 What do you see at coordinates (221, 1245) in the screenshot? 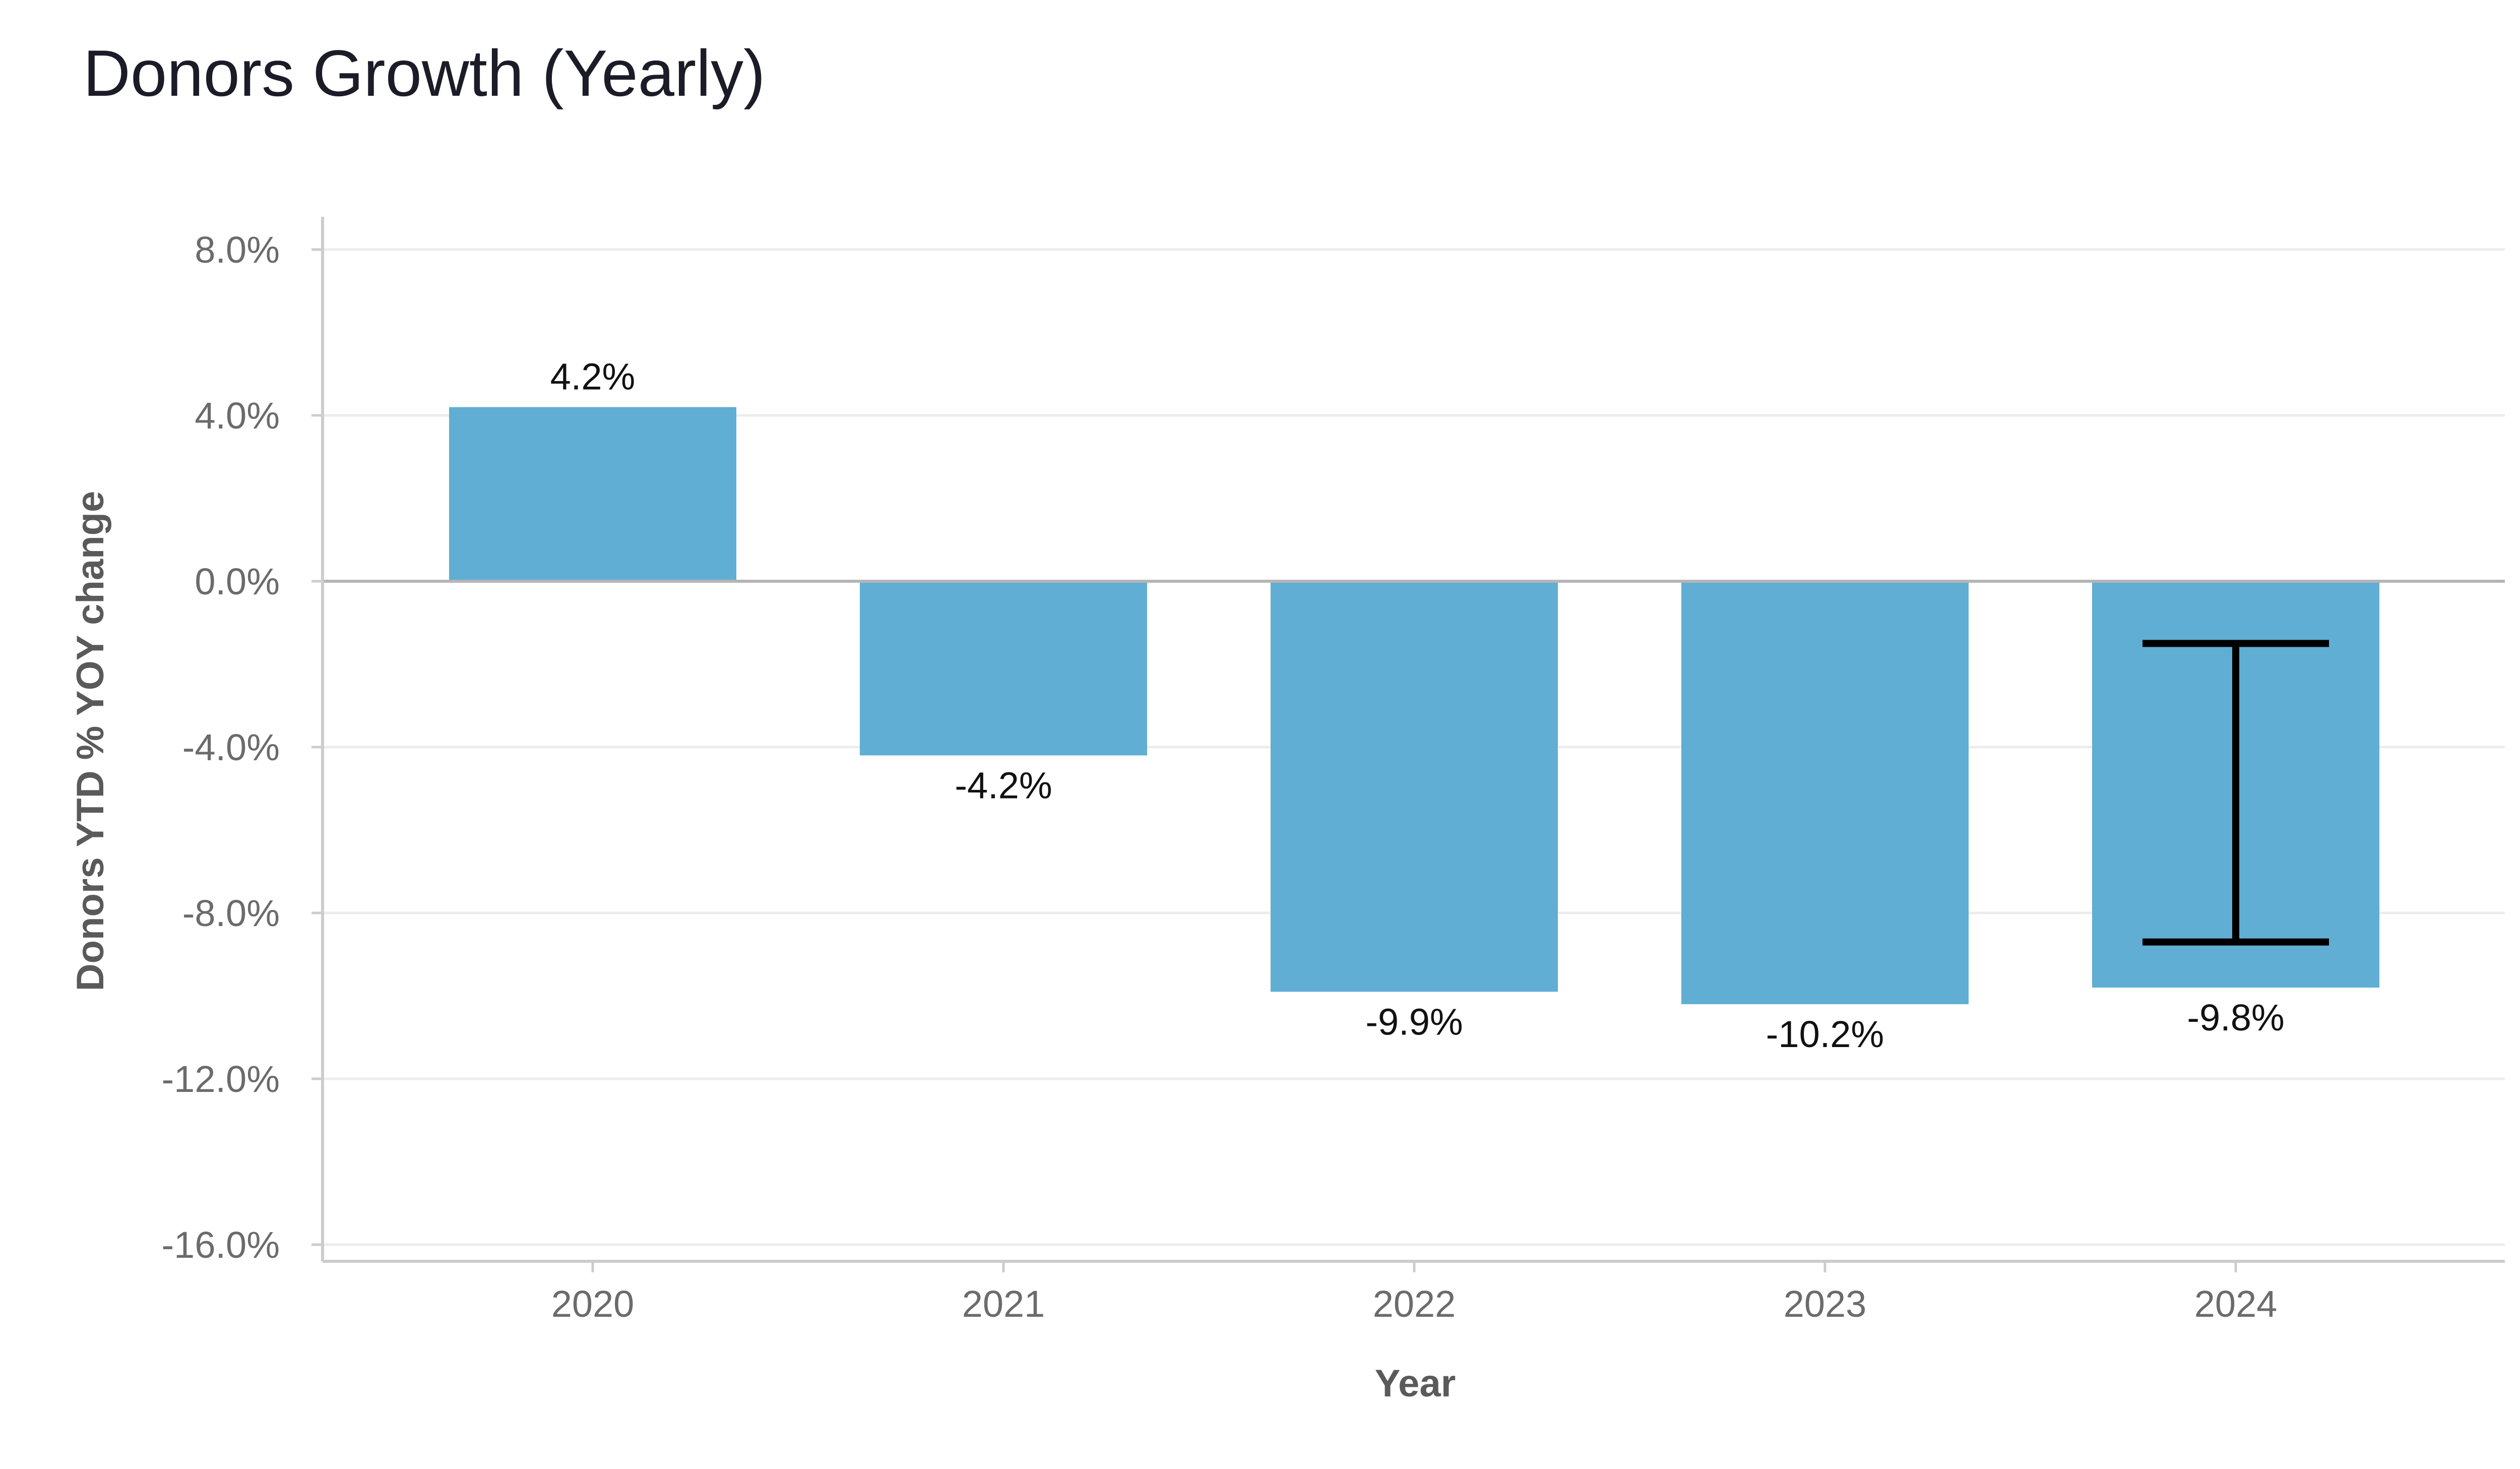
I see `y-tick-label: -16.0%` at bounding box center [221, 1245].